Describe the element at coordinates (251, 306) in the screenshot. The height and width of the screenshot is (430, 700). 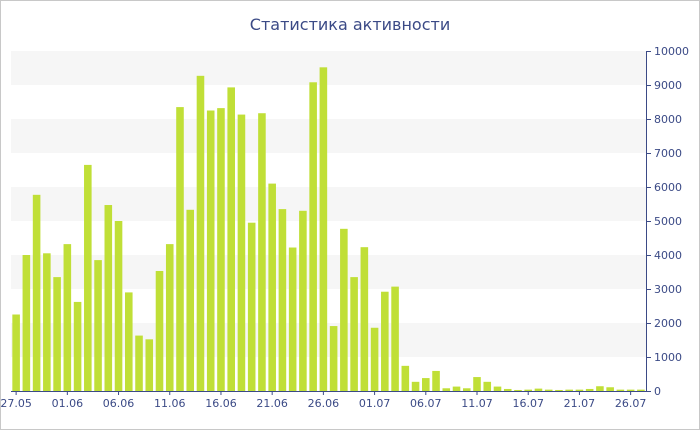
I see `bar-19.06` at that location.